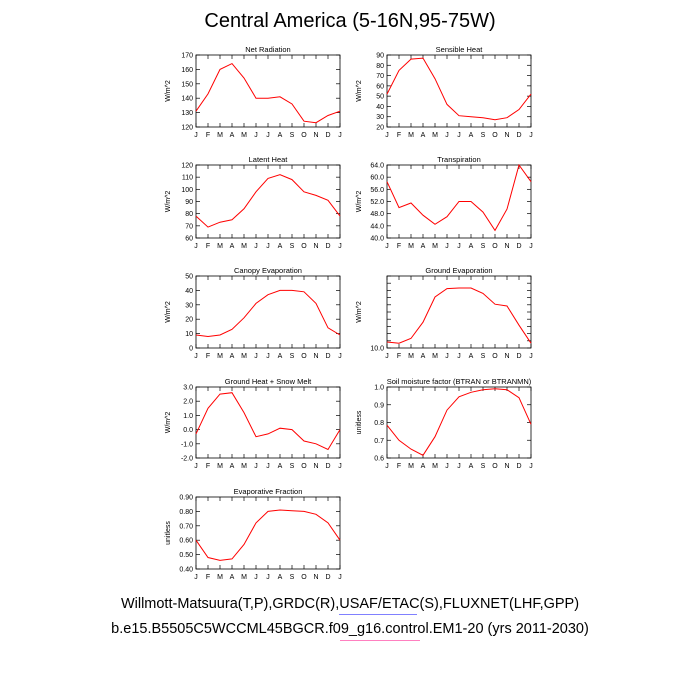  What do you see at coordinates (188, 402) in the screenshot?
I see `y-tick-label: 2.0` at bounding box center [188, 402].